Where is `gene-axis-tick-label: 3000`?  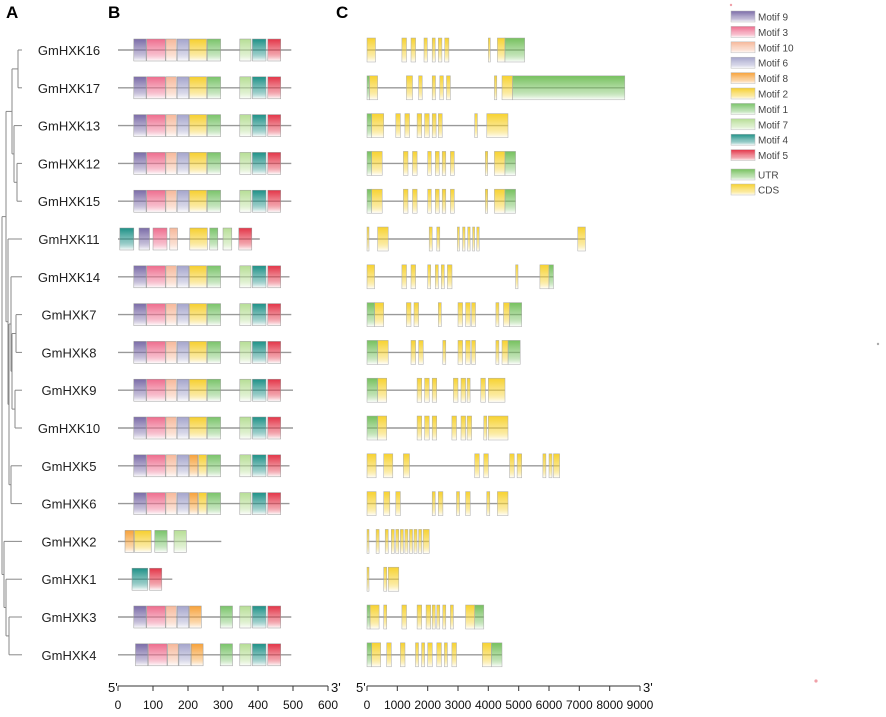 gene-axis-tick-label: 3000 is located at coordinates (458, 705).